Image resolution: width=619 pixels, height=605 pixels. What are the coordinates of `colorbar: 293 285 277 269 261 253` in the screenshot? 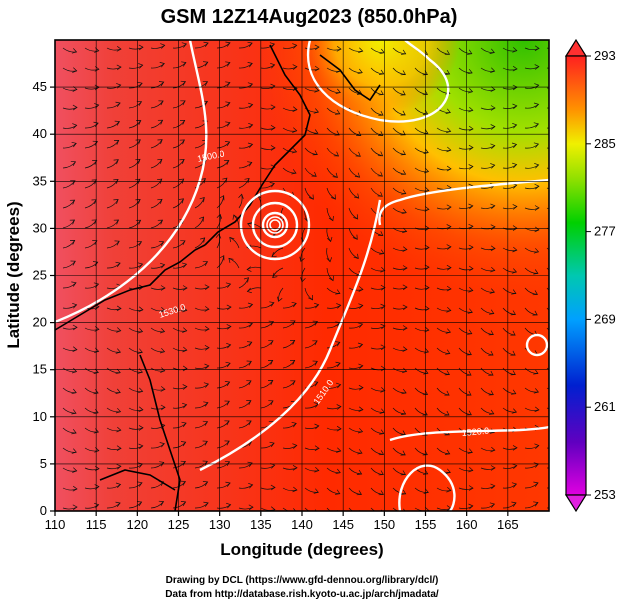 It's located at (590, 275).